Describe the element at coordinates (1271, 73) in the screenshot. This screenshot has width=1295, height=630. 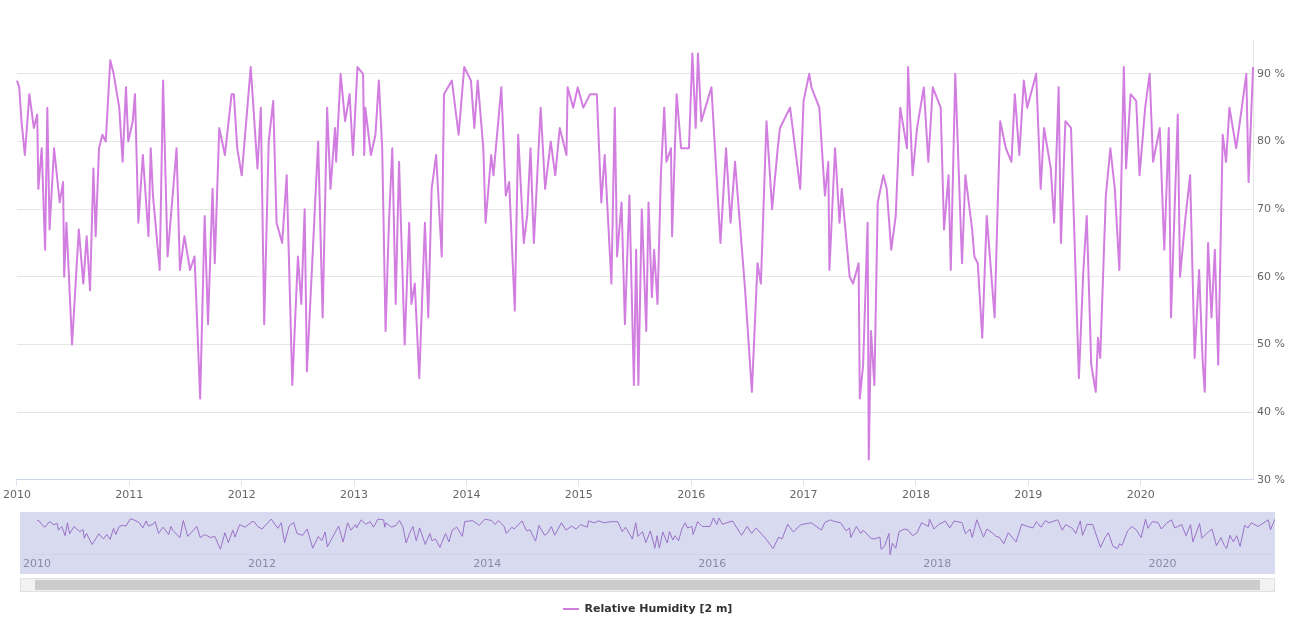
I see `y-tick-label: 90 %` at that location.